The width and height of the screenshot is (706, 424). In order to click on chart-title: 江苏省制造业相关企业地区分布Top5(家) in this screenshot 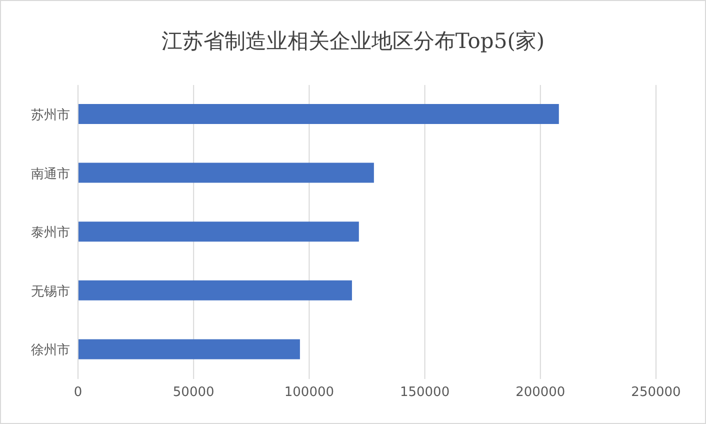, I will do `click(353, 41)`.